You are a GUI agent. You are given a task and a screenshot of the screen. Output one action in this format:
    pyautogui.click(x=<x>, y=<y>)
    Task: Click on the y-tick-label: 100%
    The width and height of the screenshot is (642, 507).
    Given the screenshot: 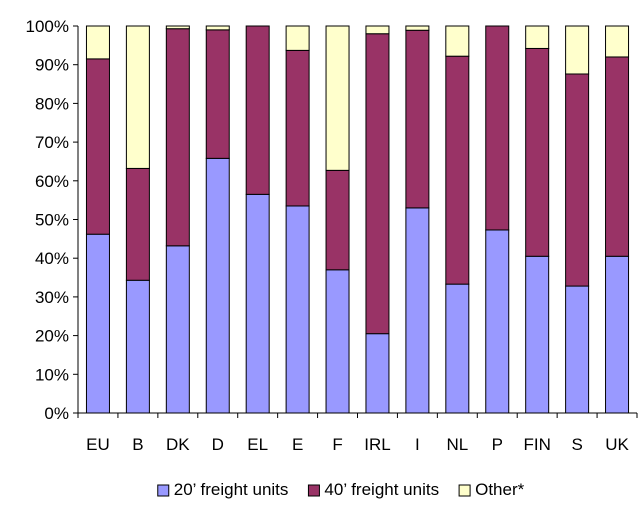 What is the action you would take?
    pyautogui.click(x=47, y=26)
    